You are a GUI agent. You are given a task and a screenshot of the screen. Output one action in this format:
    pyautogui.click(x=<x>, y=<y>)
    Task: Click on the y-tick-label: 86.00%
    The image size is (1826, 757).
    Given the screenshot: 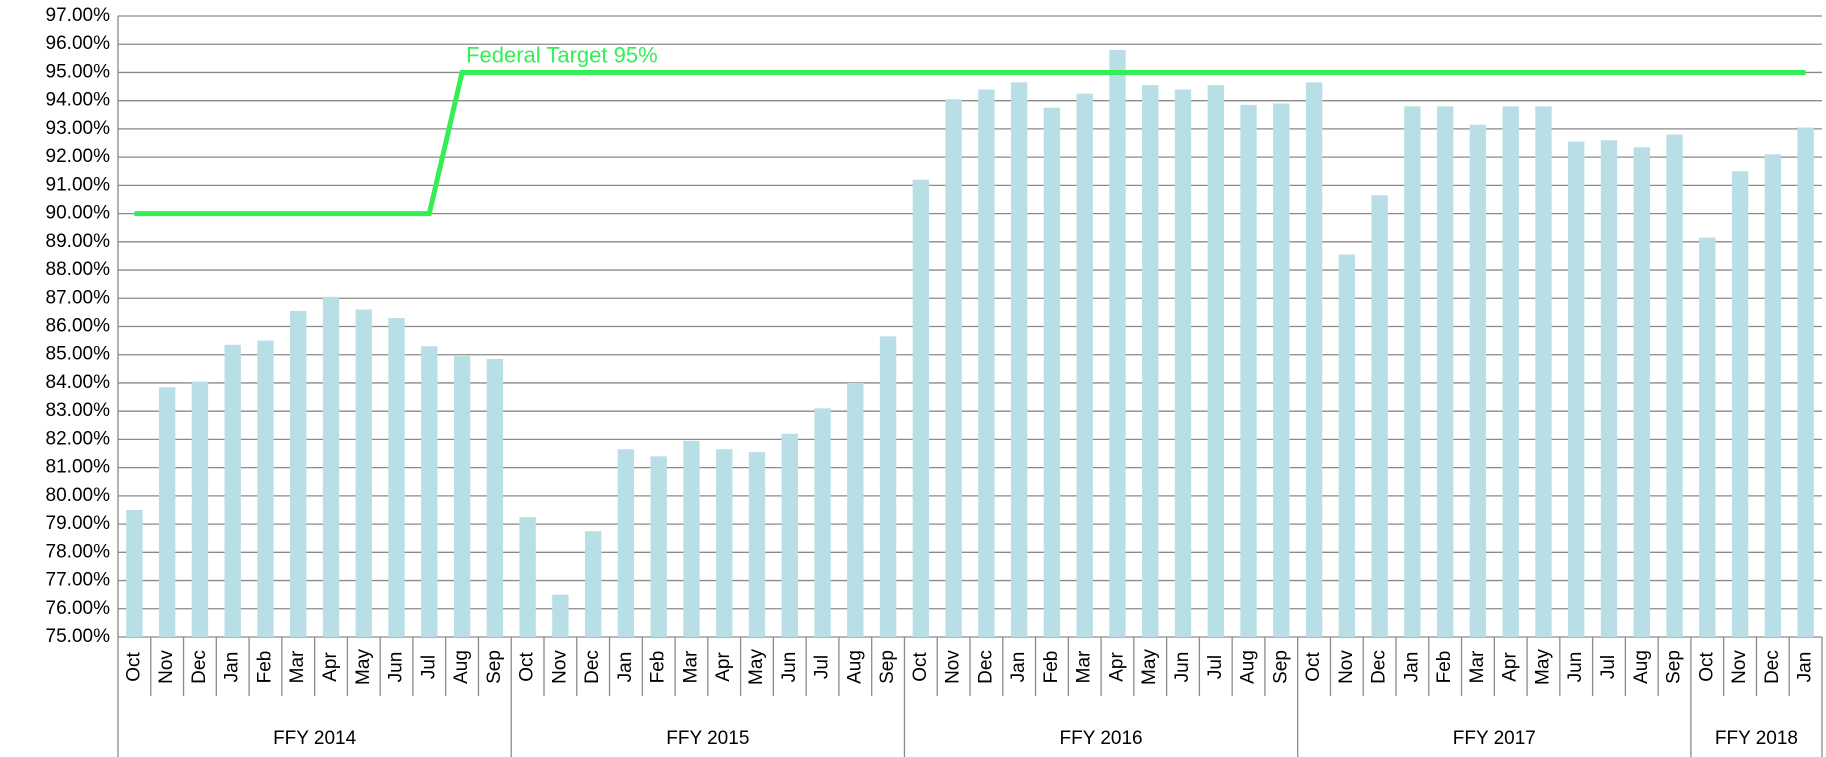 What is the action you would take?
    pyautogui.click(x=78, y=326)
    